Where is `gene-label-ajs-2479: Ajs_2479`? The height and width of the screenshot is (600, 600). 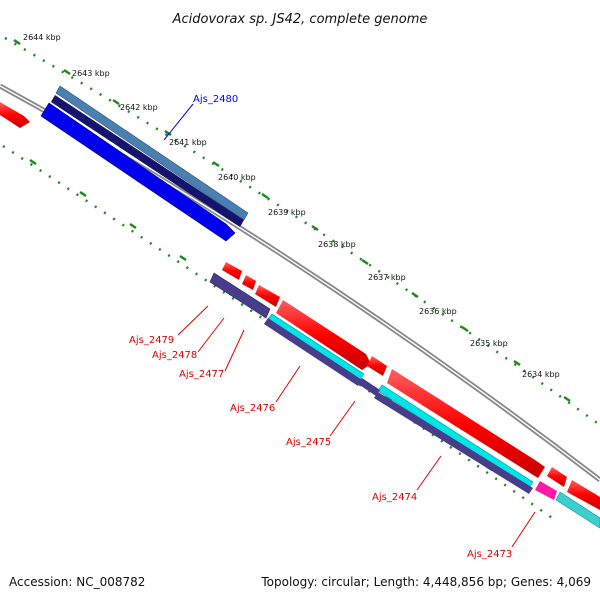 gene-label-ajs-2479: Ajs_2479 is located at coordinates (151, 340).